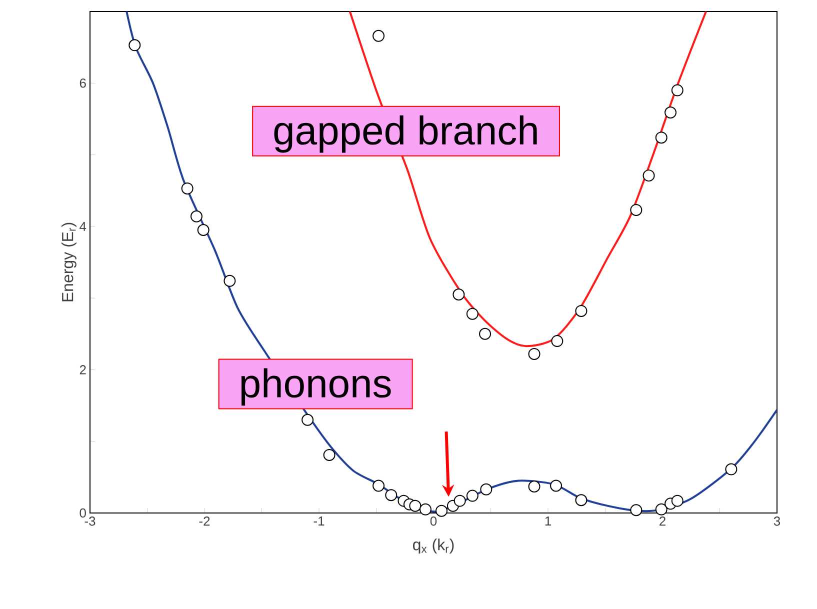  What do you see at coordinates (83, 513) in the screenshot?
I see `y-tick-label: 0` at bounding box center [83, 513].